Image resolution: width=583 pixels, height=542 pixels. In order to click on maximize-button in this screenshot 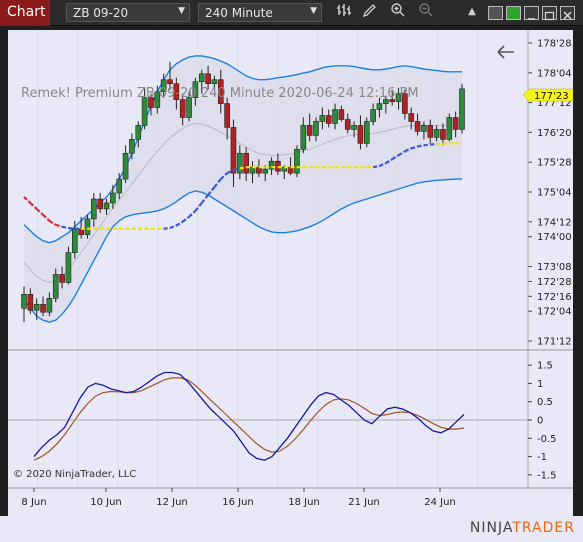, I will do `click(549, 13)`.